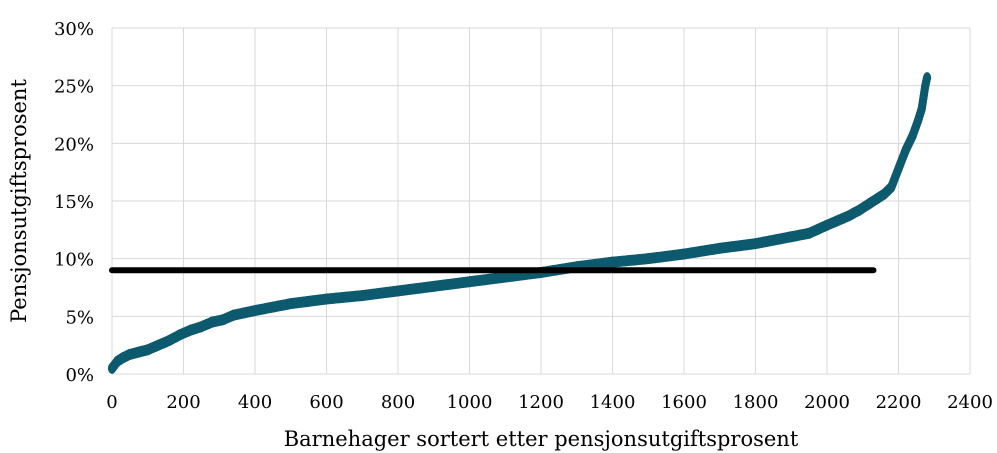 This screenshot has height=453, width=997. What do you see at coordinates (74, 144) in the screenshot?
I see `y-tick-label: 20%` at bounding box center [74, 144].